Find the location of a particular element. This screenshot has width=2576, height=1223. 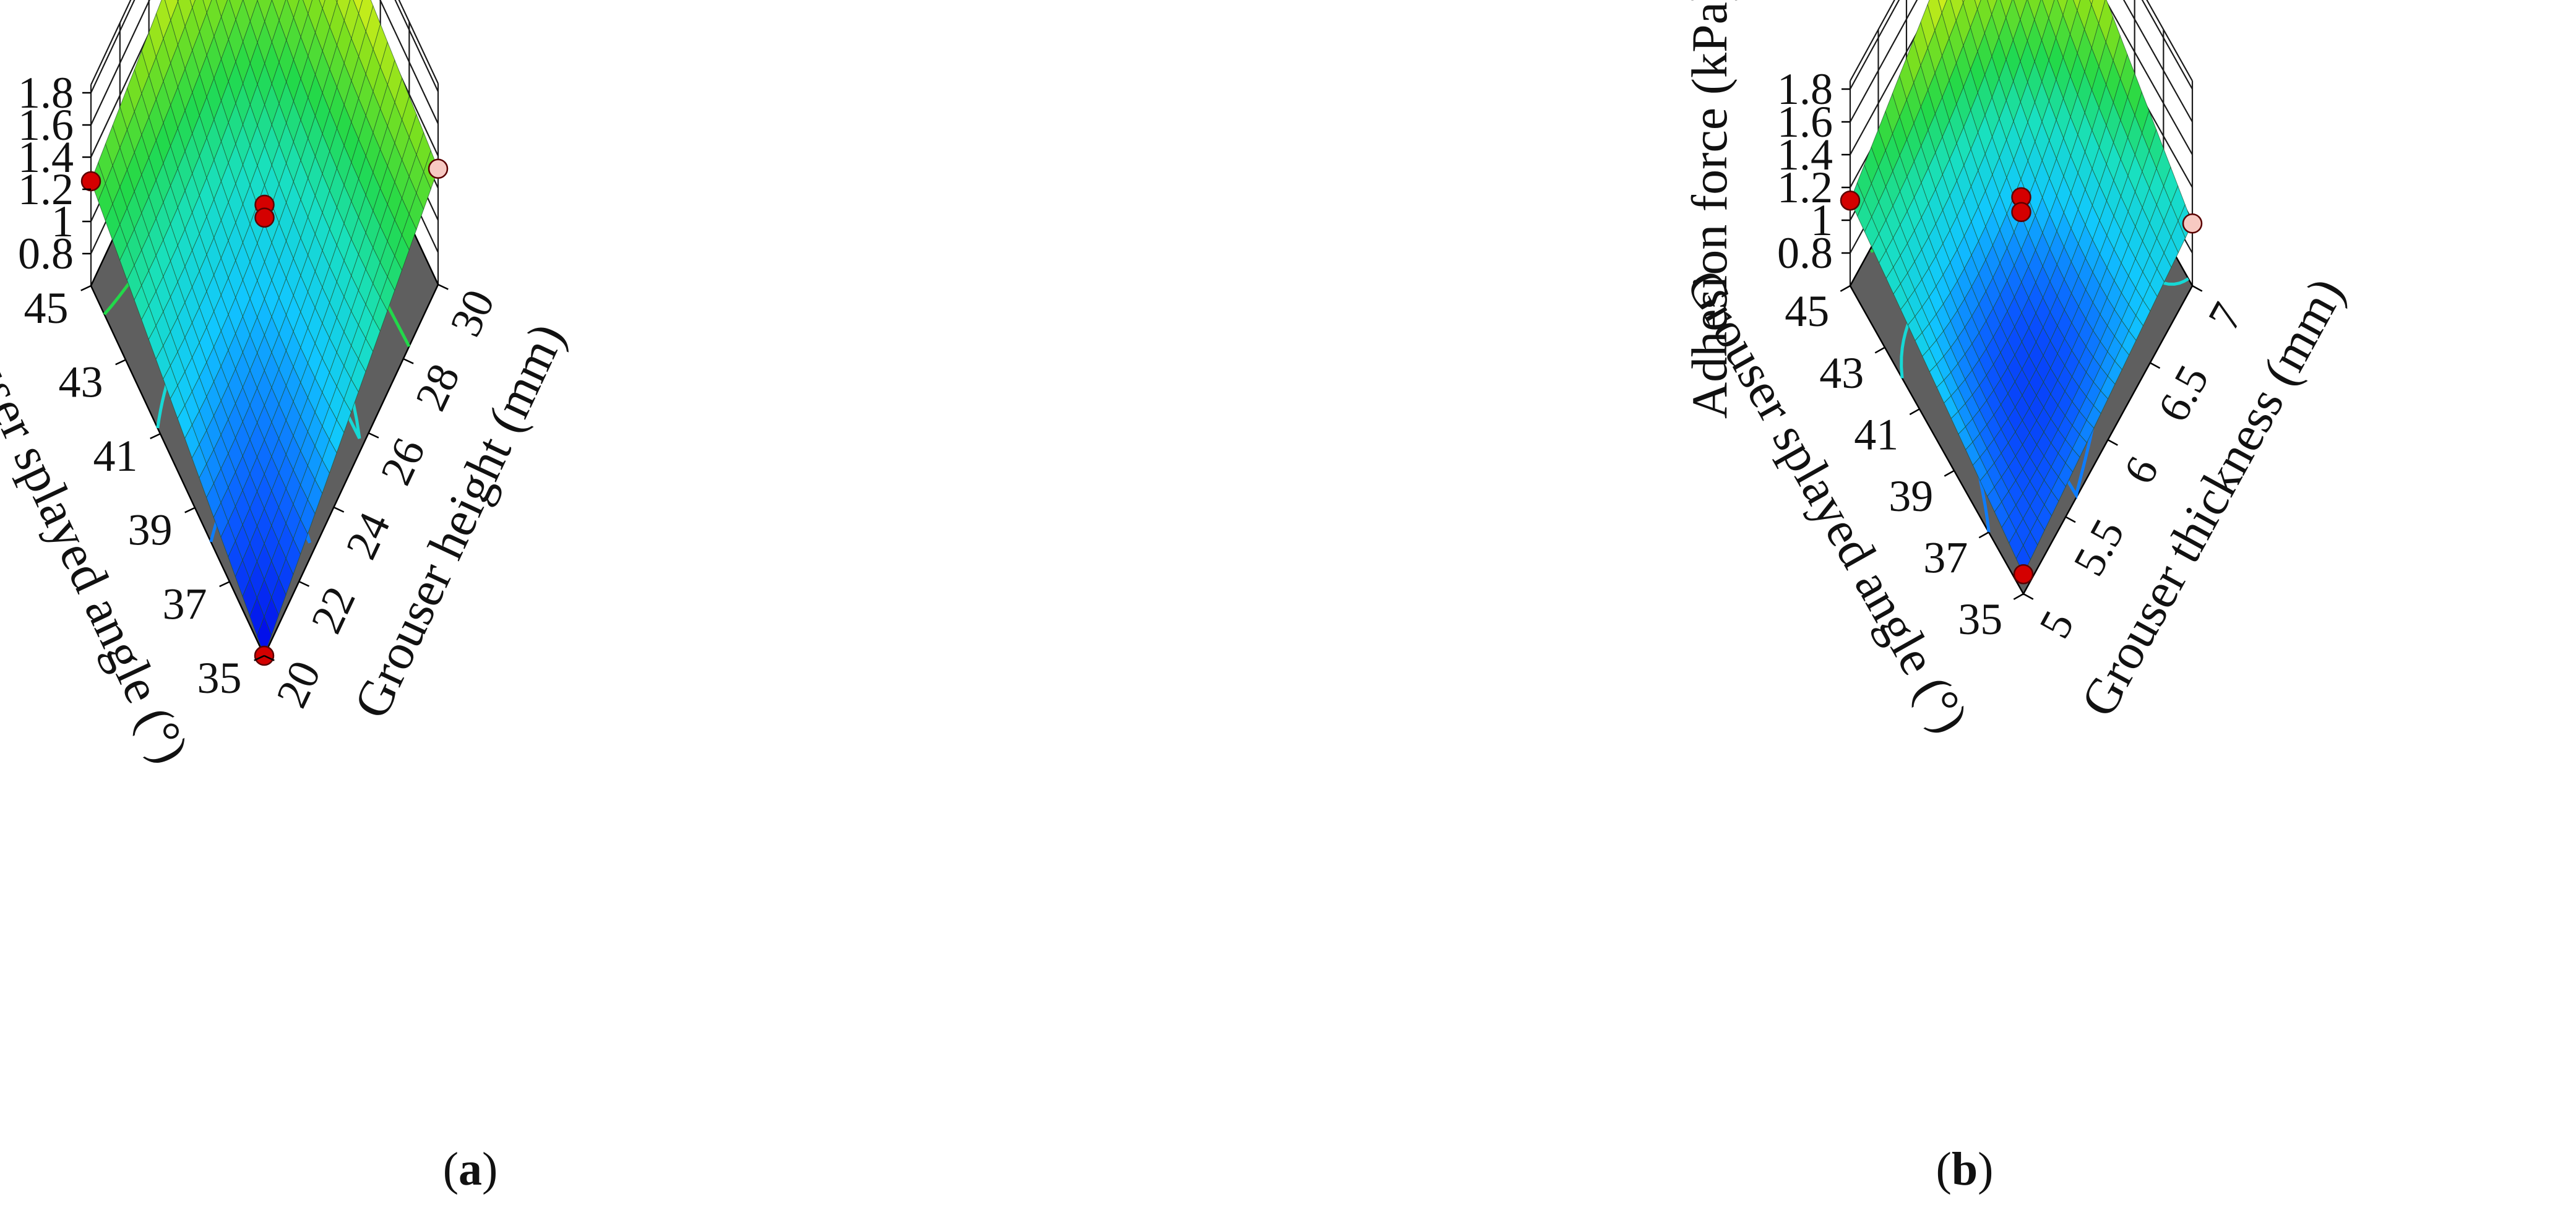

panel-caption: (b) is located at coordinates (1965, 1169).